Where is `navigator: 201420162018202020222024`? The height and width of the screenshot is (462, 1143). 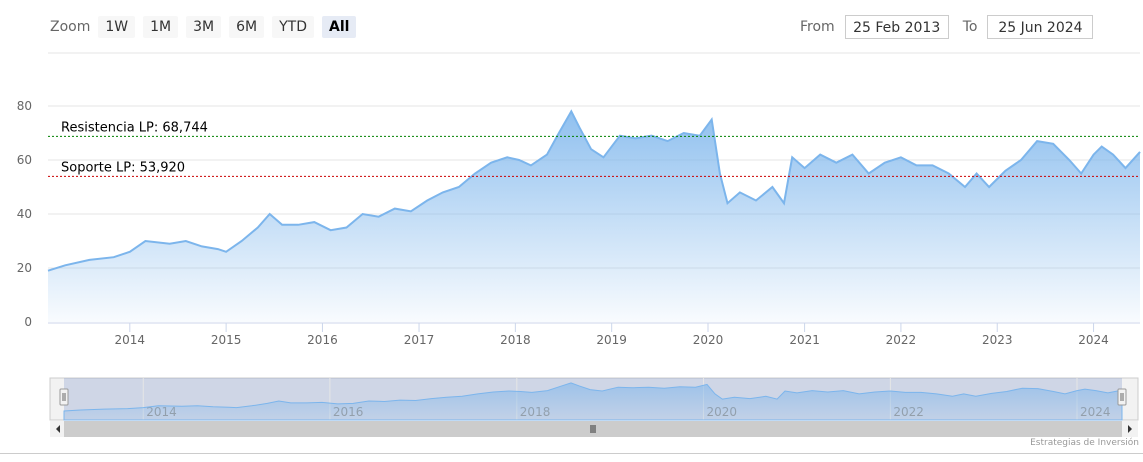 navigator: 201420162018202020222024 is located at coordinates (594, 399).